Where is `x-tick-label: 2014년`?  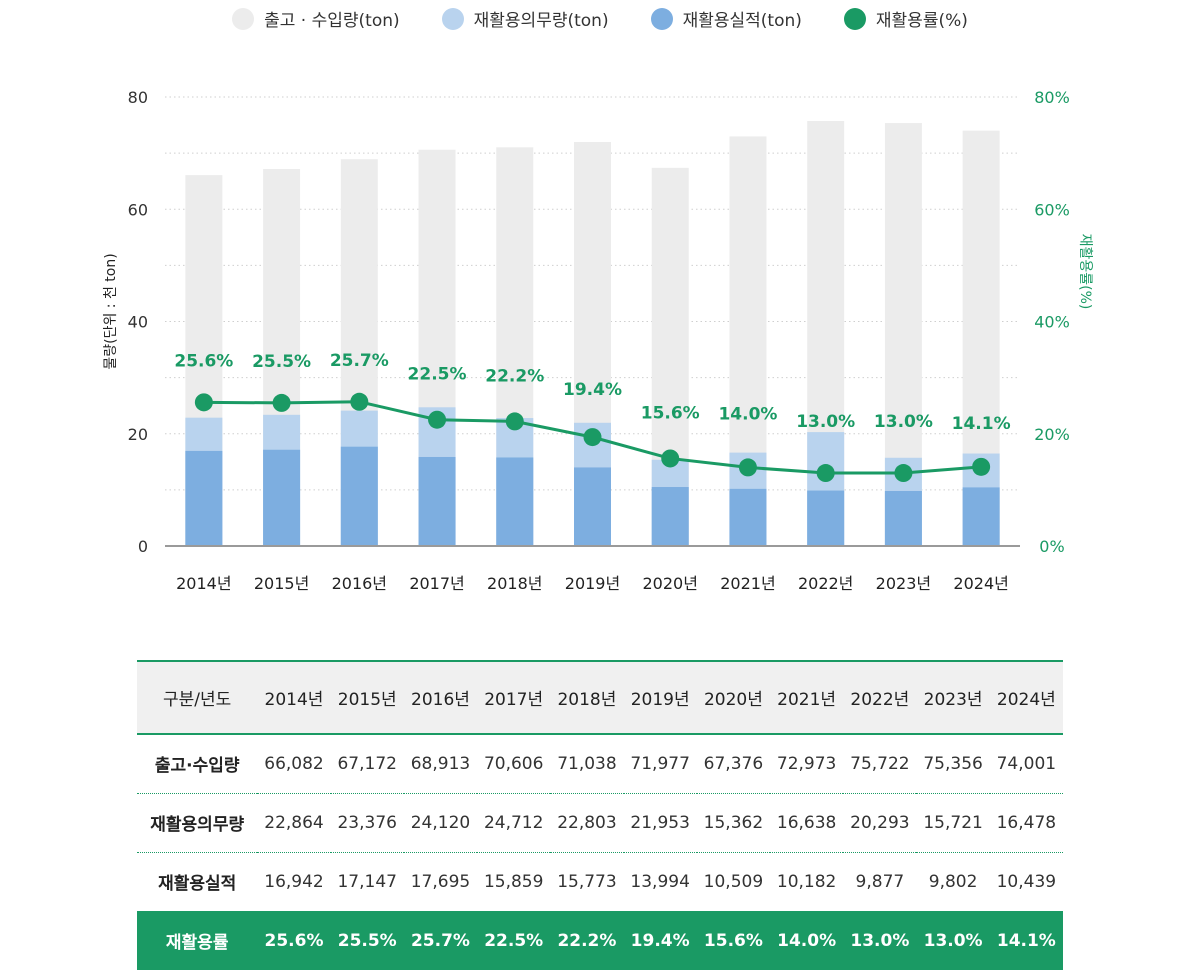 x-tick-label: 2014년 is located at coordinates (203, 583).